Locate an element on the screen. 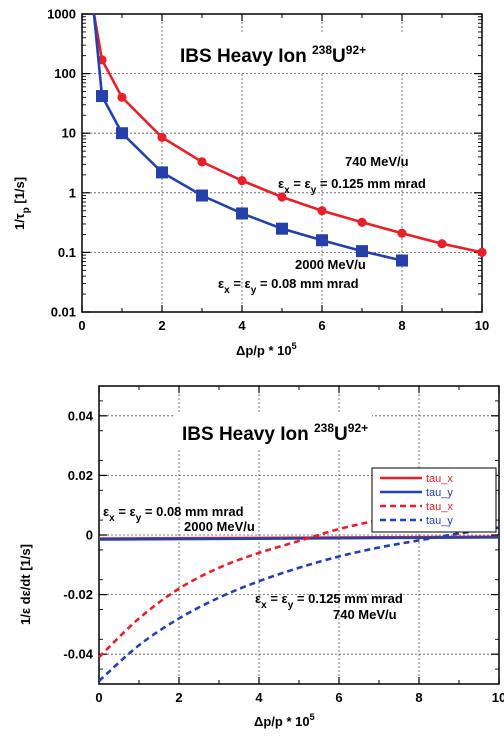  bottom-title-background is located at coordinates (273, 430).